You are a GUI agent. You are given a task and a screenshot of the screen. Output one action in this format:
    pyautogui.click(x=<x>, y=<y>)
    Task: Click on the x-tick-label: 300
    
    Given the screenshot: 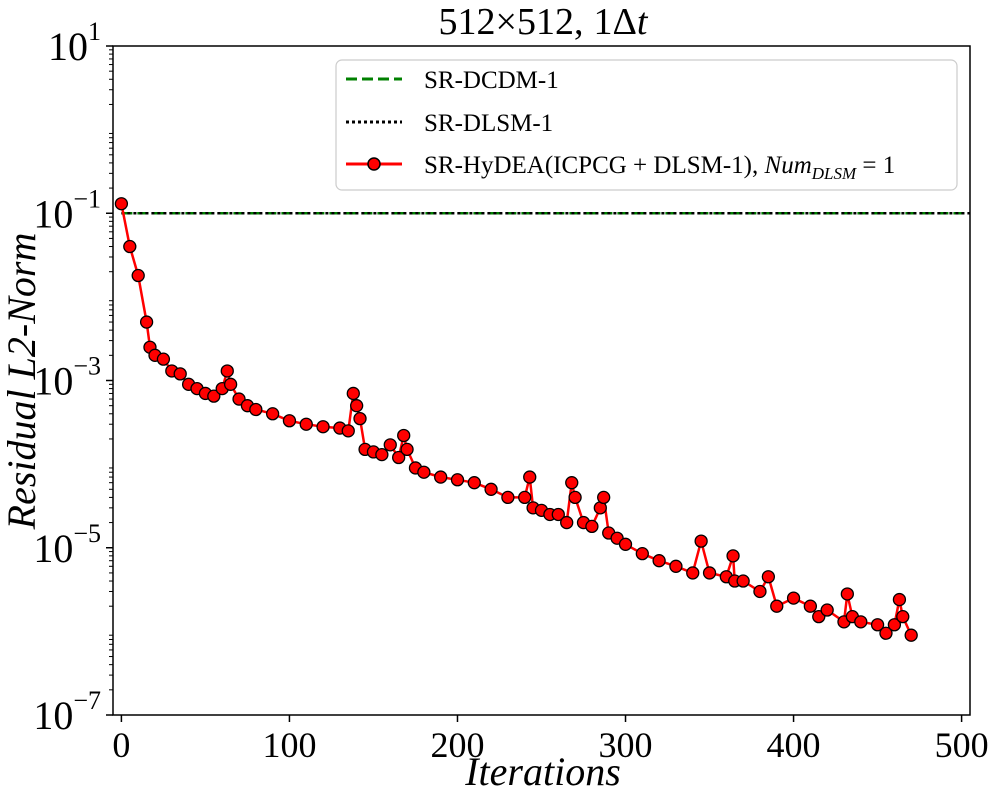 What is the action you would take?
    pyautogui.click(x=626, y=745)
    